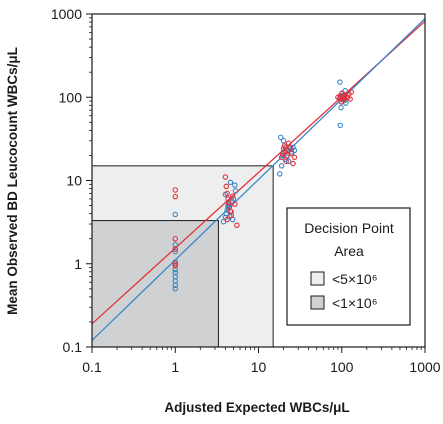 Image resolution: width=443 pixels, height=424 pixels. Describe the element at coordinates (317, 278) in the screenshot. I see `legend-swatch-5e6` at that location.